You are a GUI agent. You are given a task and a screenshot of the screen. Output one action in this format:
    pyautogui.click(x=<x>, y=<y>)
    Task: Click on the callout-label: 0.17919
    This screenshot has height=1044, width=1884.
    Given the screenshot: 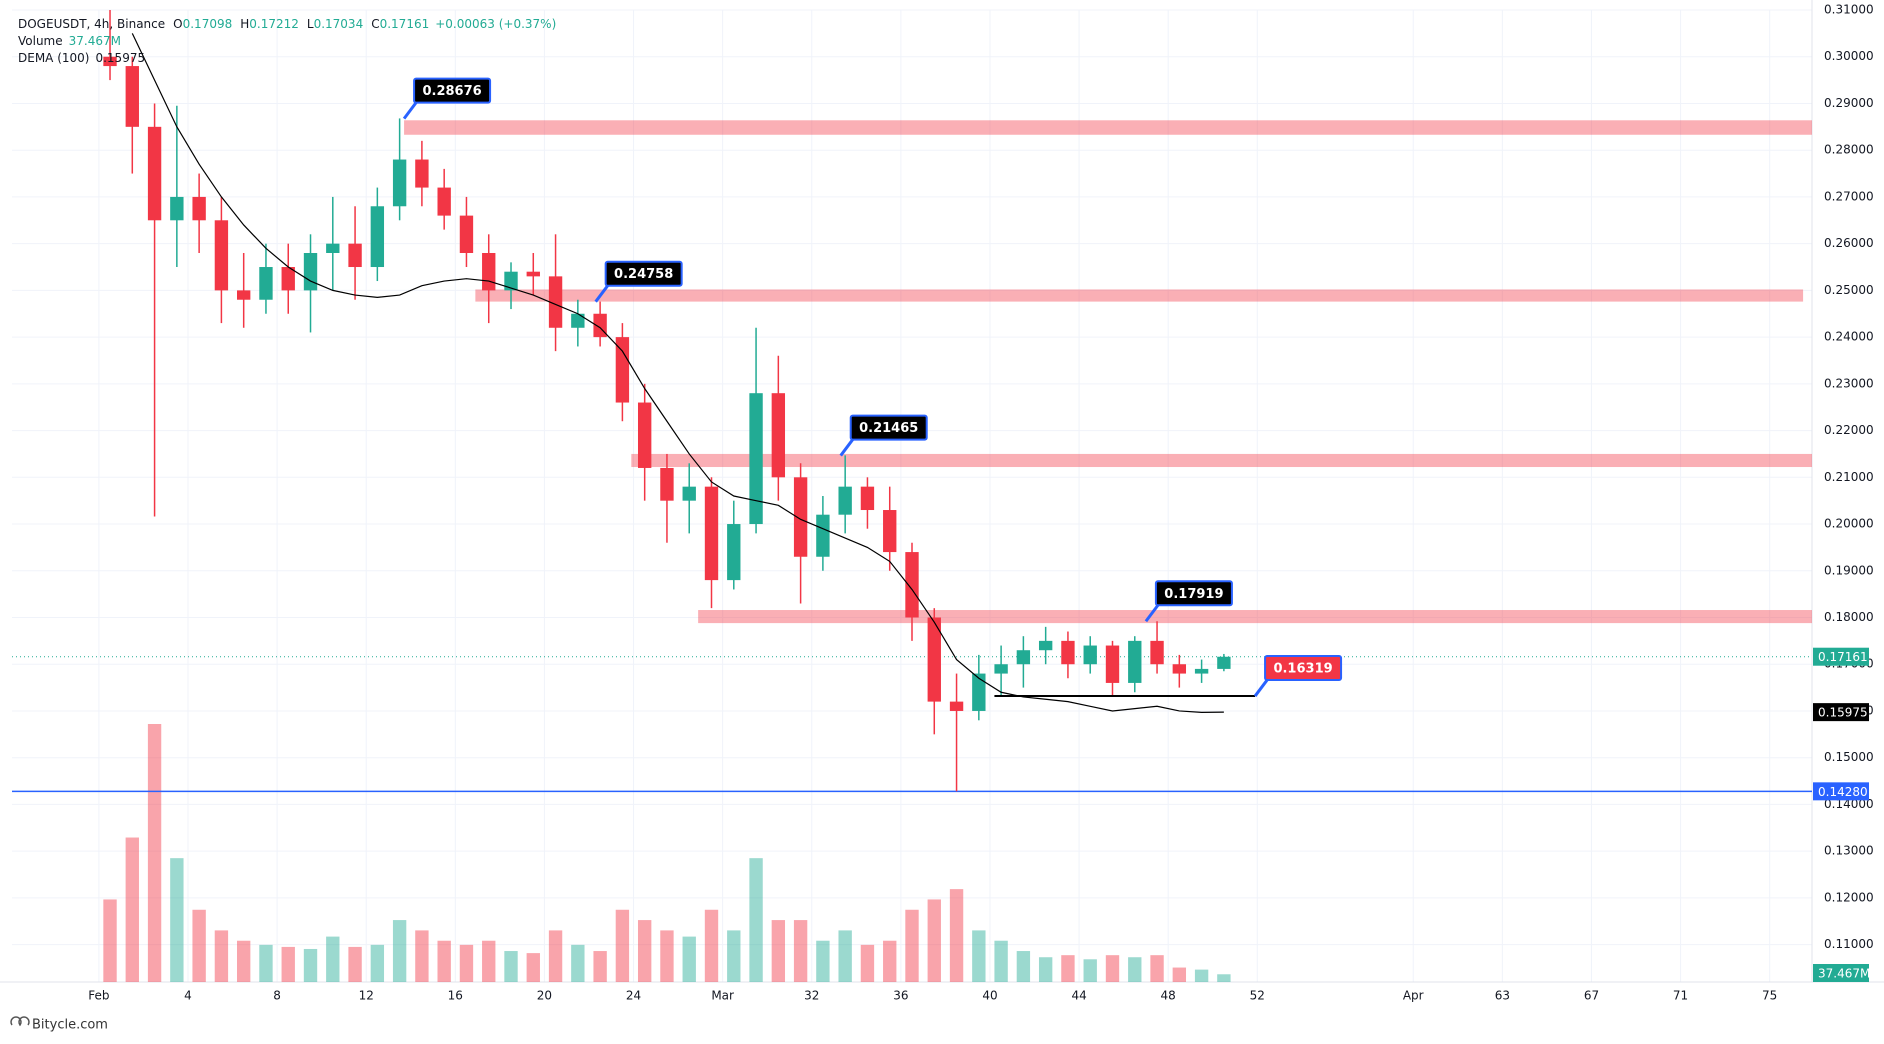 What is the action you would take?
    pyautogui.click(x=1193, y=594)
    